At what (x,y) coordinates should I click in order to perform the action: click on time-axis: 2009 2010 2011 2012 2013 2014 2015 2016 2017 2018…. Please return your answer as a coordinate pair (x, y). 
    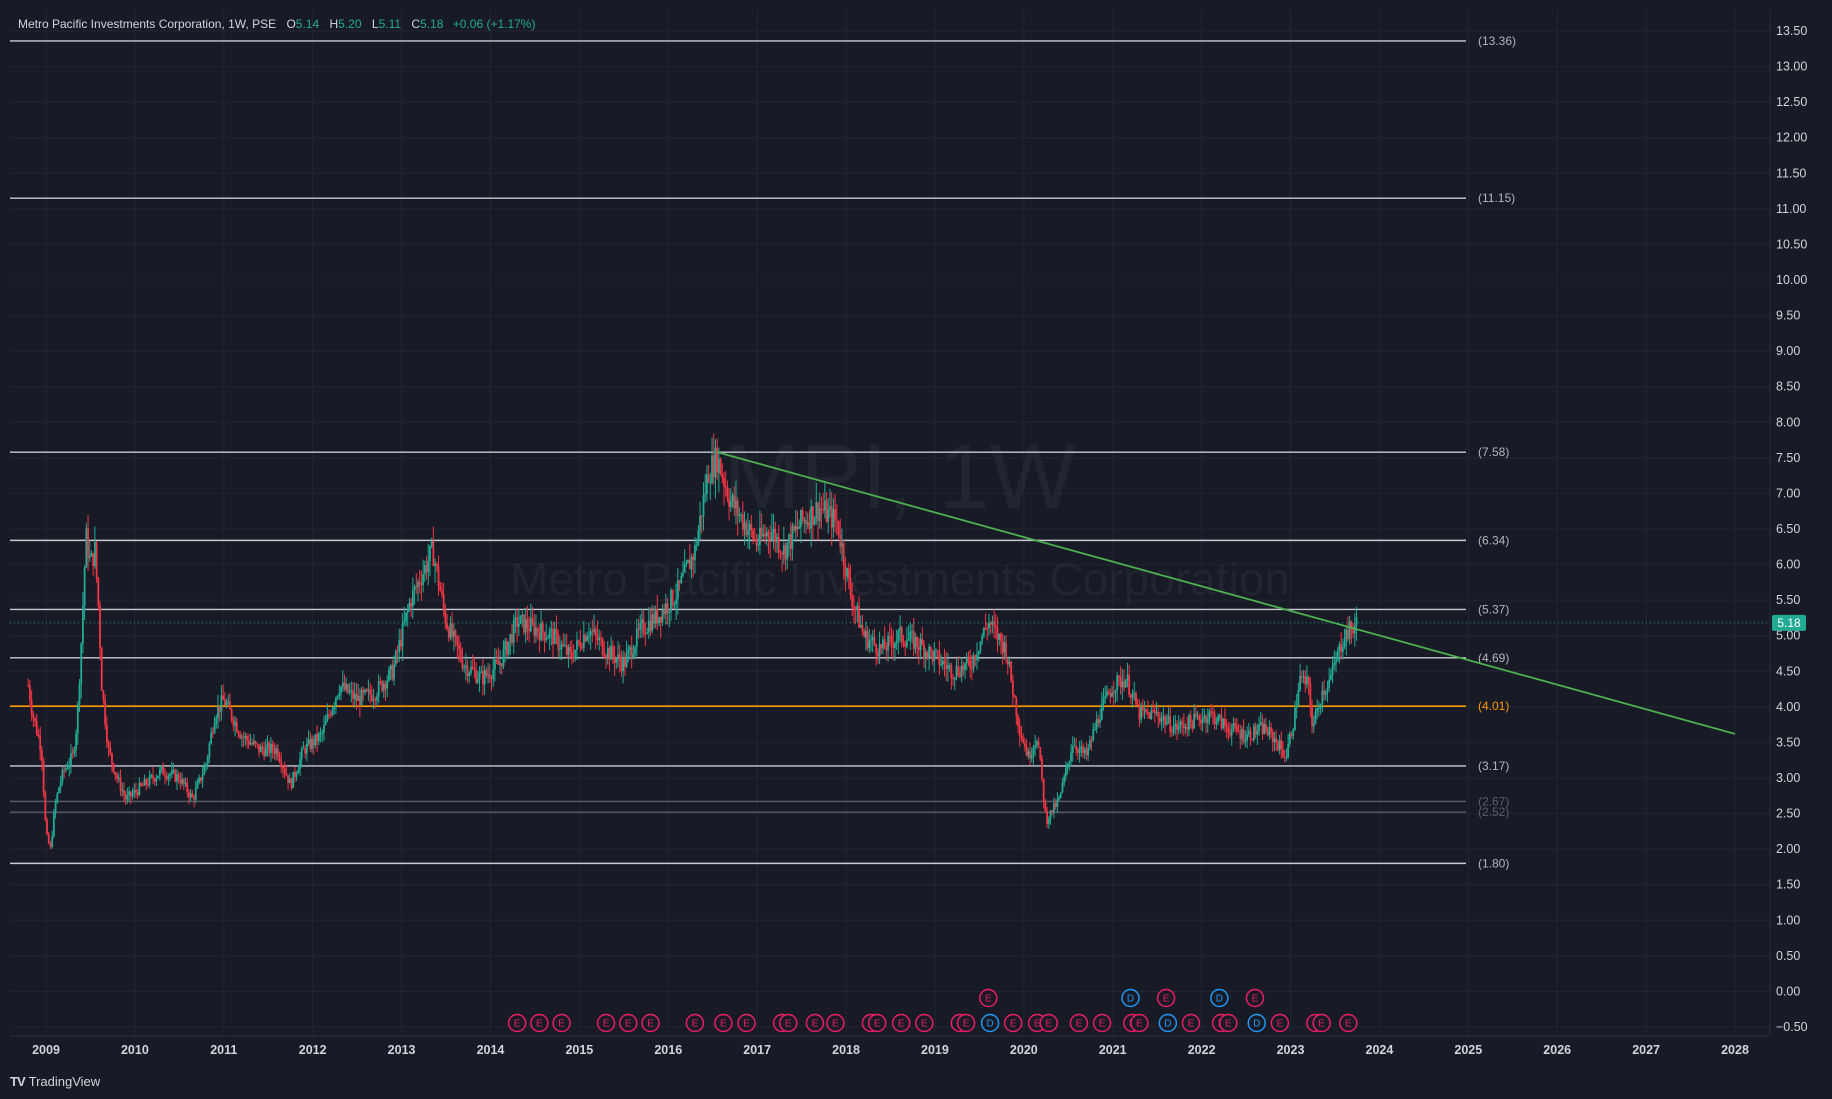
    Looking at the image, I should click on (890, 1050).